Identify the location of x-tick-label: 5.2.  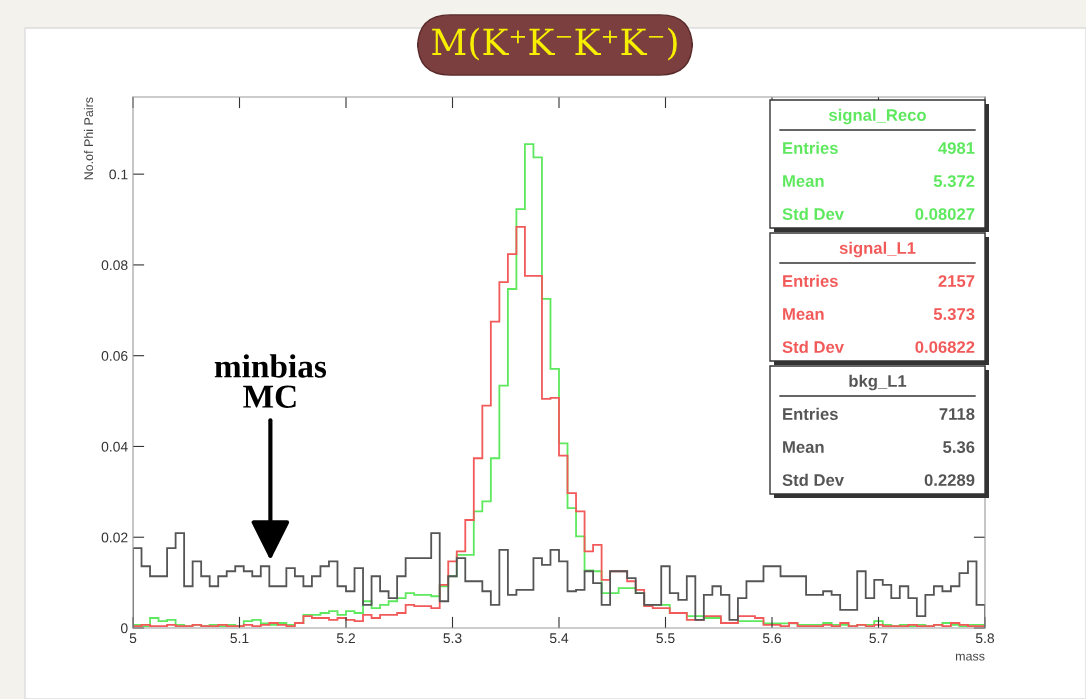
(345, 638).